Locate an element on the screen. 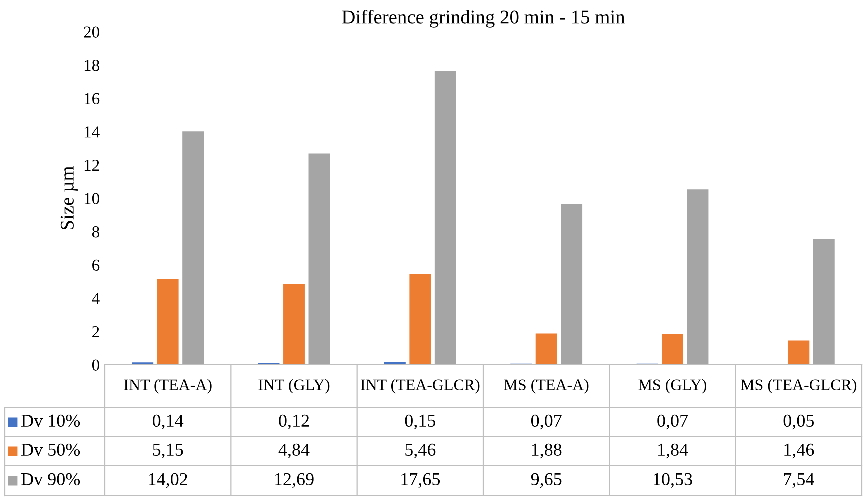 The height and width of the screenshot is (497, 864). y-tick-label: 0 is located at coordinates (96, 365).